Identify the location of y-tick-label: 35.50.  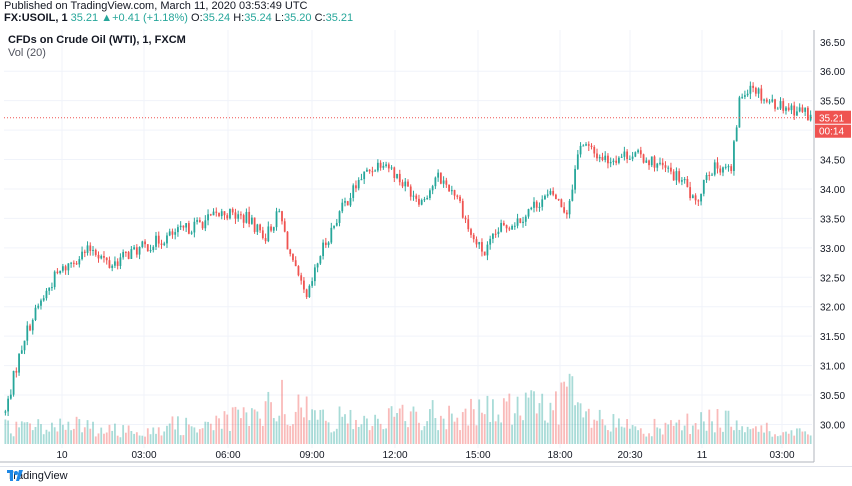
(832, 102).